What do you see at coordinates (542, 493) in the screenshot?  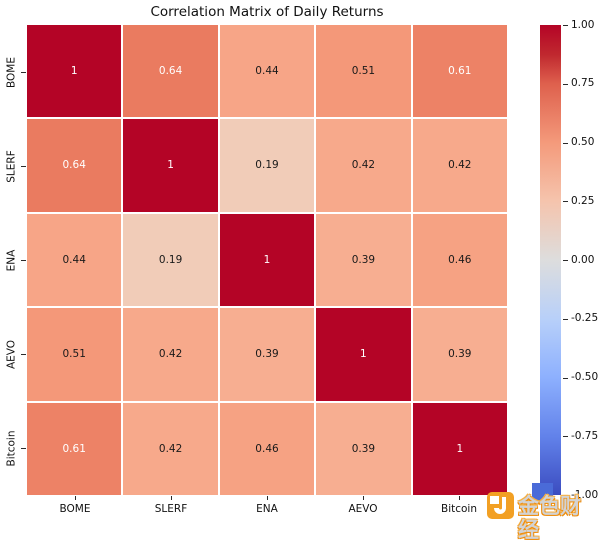 I see `watermark-blue-square` at bounding box center [542, 493].